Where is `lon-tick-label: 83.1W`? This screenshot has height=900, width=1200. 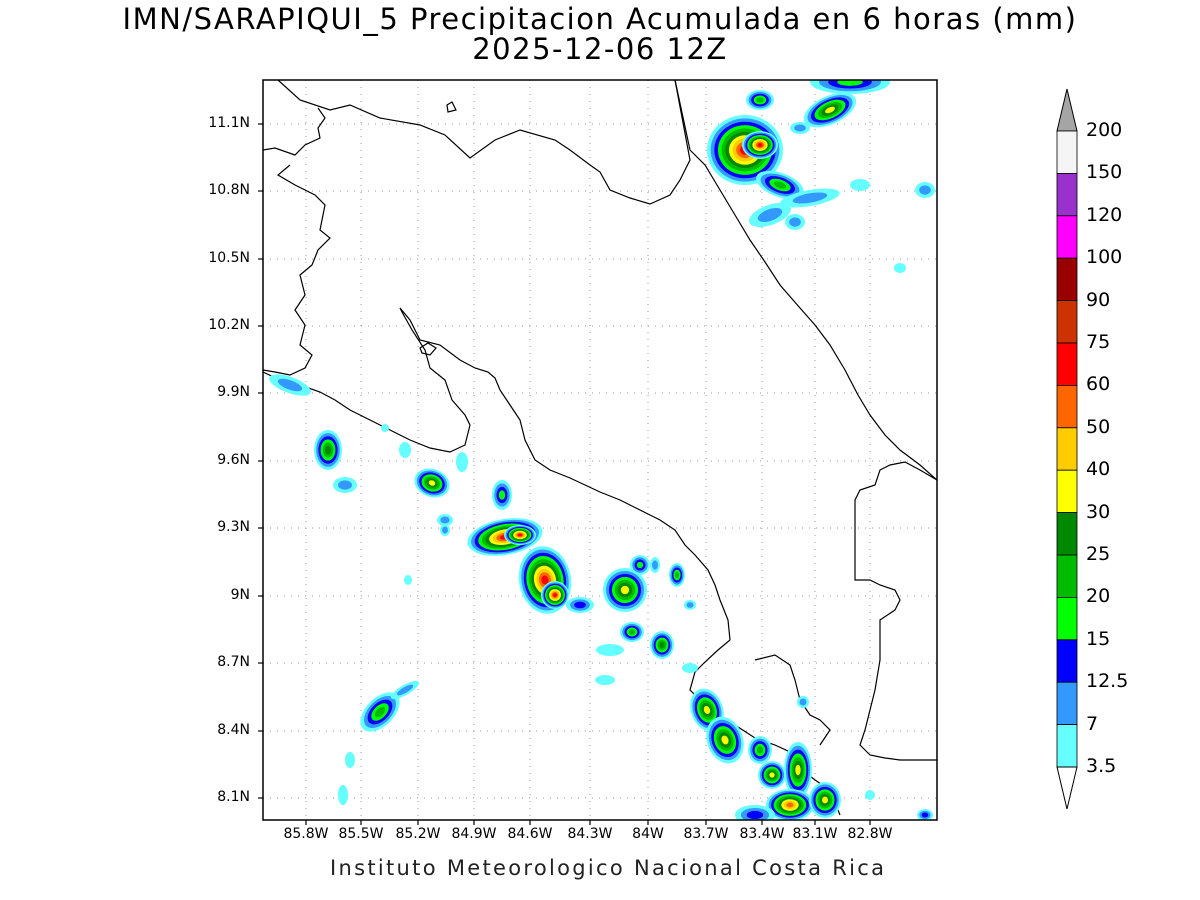 lon-tick-label: 83.1W is located at coordinates (815, 834).